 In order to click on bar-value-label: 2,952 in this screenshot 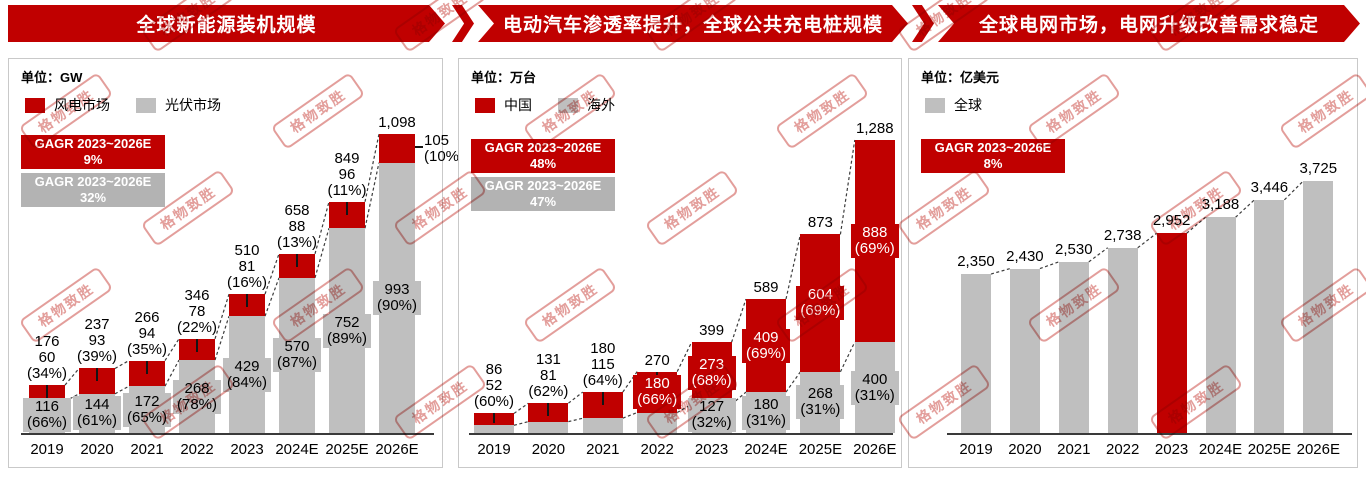, I will do `click(1171, 221)`.